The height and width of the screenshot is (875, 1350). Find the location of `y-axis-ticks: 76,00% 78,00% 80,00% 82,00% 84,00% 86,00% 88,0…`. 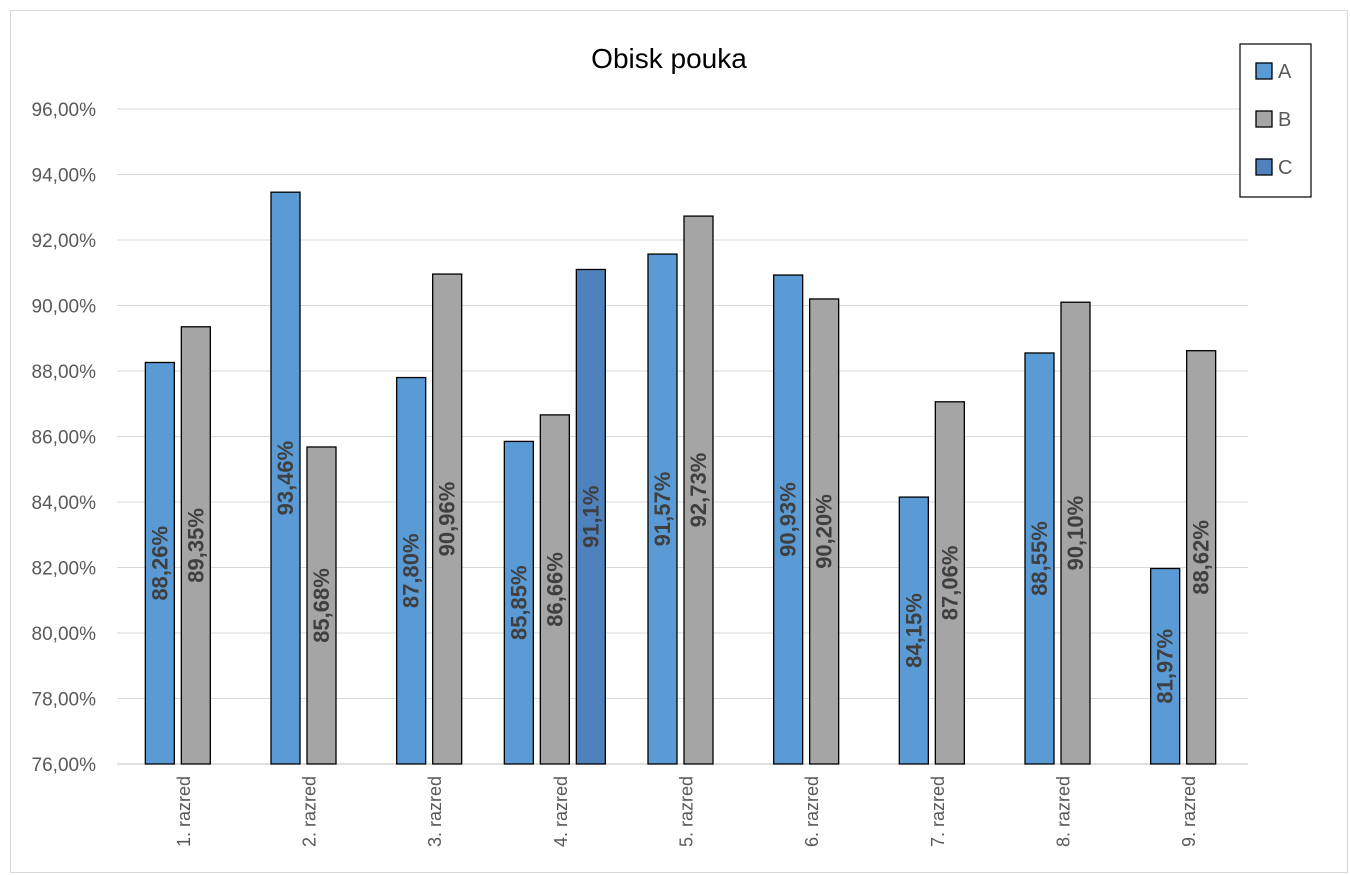

y-axis-ticks: 76,00% 78,00% 80,00% 82,00% 84,00% 86,00% 88,0… is located at coordinates (64, 438).